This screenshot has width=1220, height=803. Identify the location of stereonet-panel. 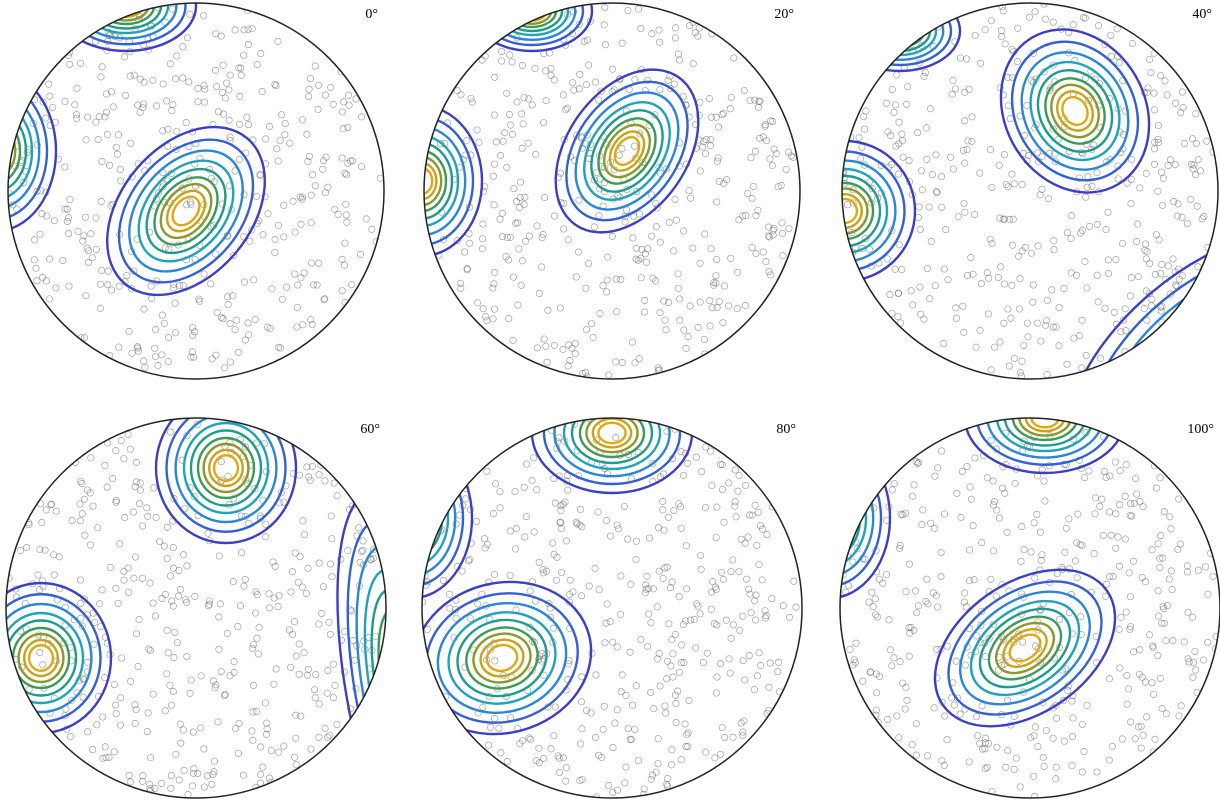
(196, 187).